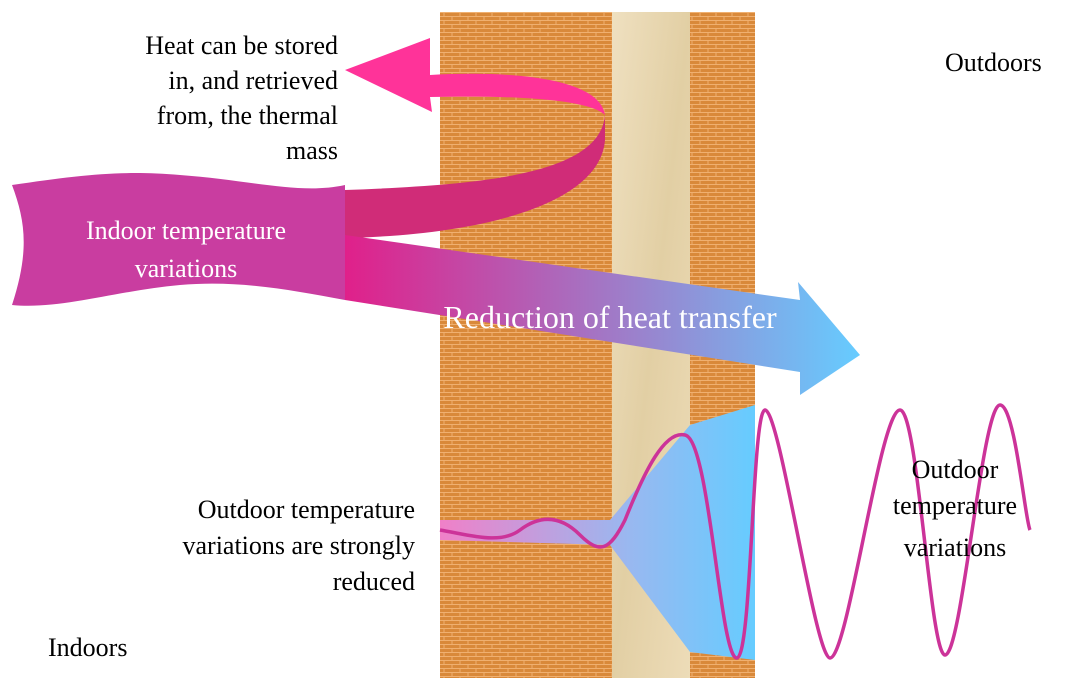  What do you see at coordinates (186, 230) in the screenshot?
I see `label-line: Indoor temperature` at bounding box center [186, 230].